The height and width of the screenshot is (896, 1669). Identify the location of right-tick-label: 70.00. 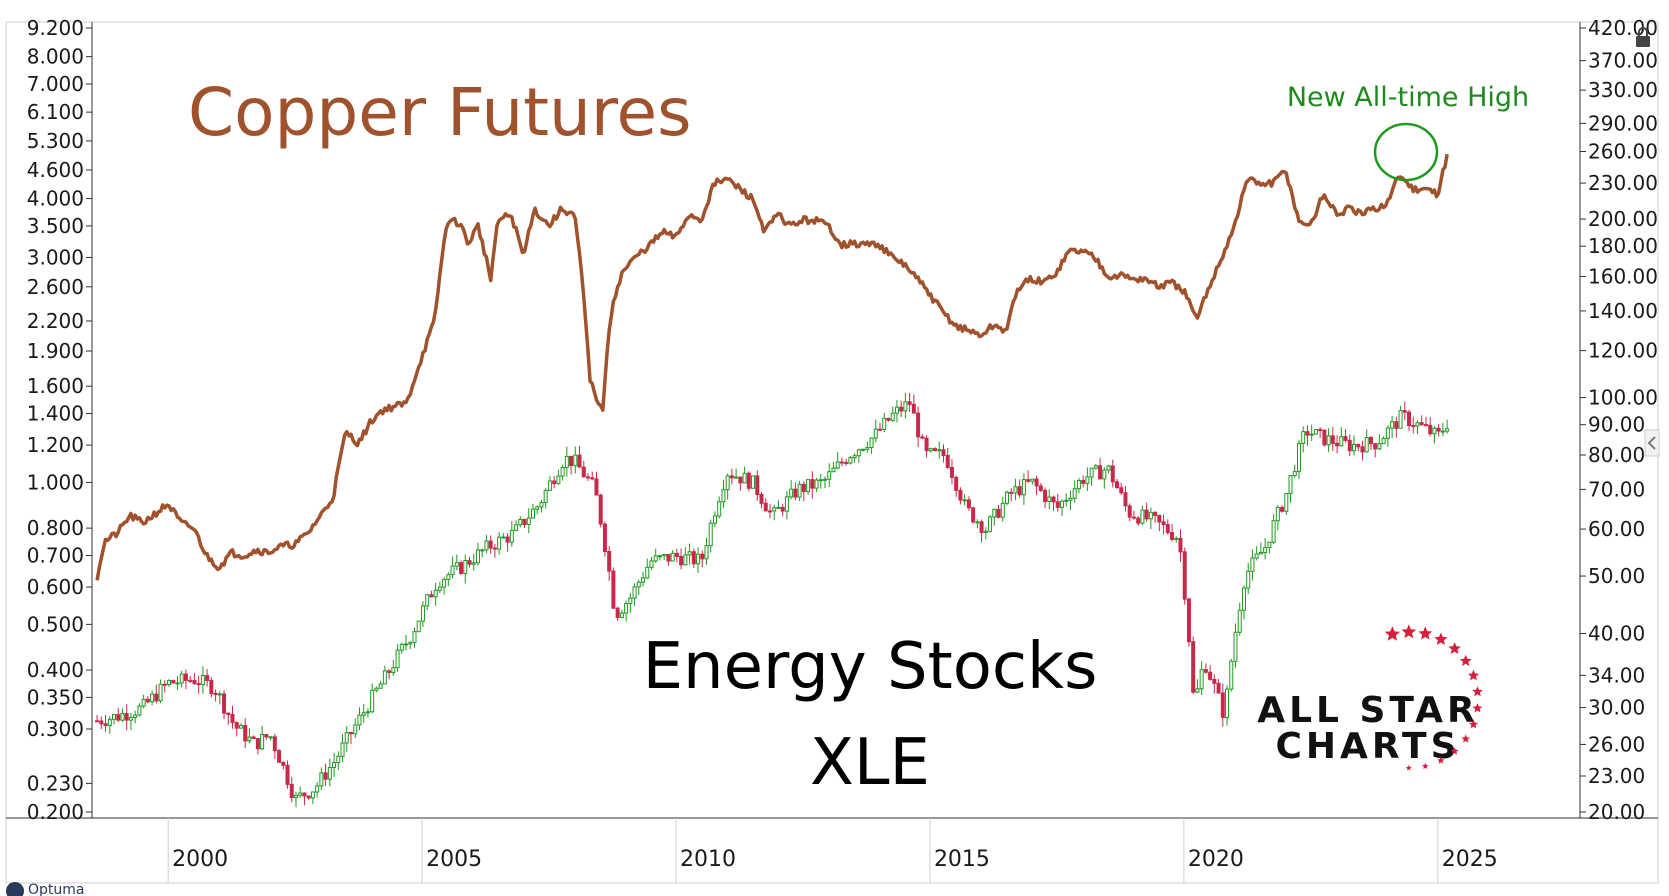
(1616, 489).